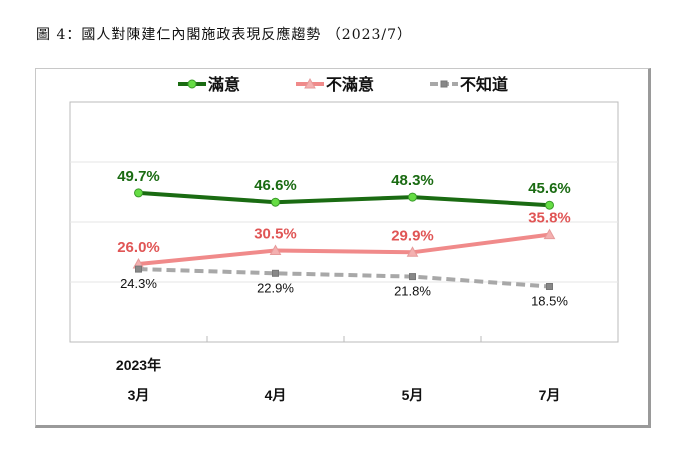 This screenshot has height=455, width=684. I want to click on legend-marker-circle, so click(192, 84).